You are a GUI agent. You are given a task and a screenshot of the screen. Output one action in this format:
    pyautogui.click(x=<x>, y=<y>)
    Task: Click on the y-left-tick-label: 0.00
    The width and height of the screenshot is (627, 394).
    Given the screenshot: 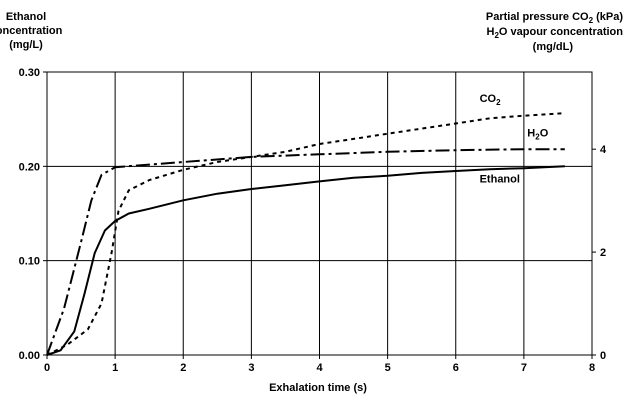 What is the action you would take?
    pyautogui.click(x=29, y=356)
    